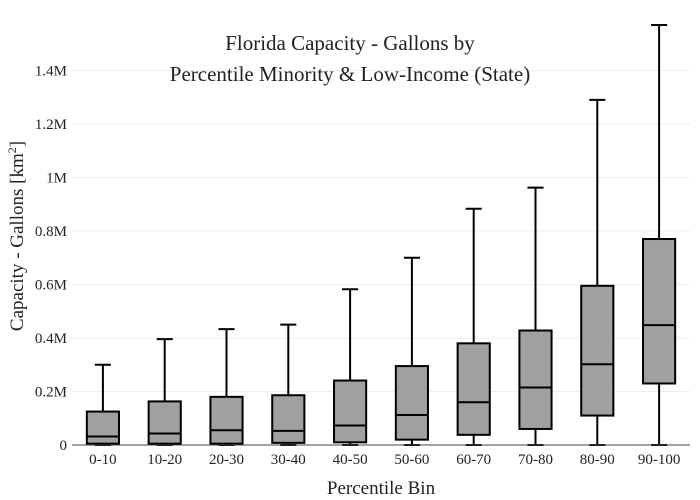 The image size is (700, 500). I want to click on x-tick-label: 80-90, so click(597, 460).